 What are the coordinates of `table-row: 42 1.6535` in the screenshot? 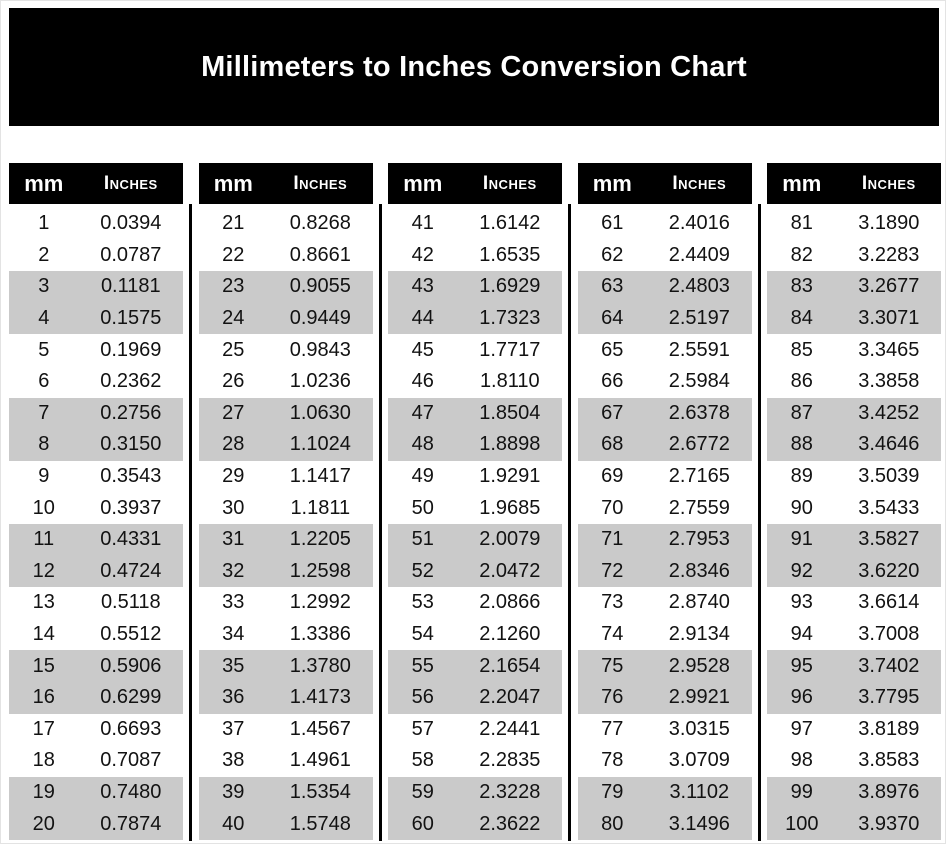 It's located at (475, 256).